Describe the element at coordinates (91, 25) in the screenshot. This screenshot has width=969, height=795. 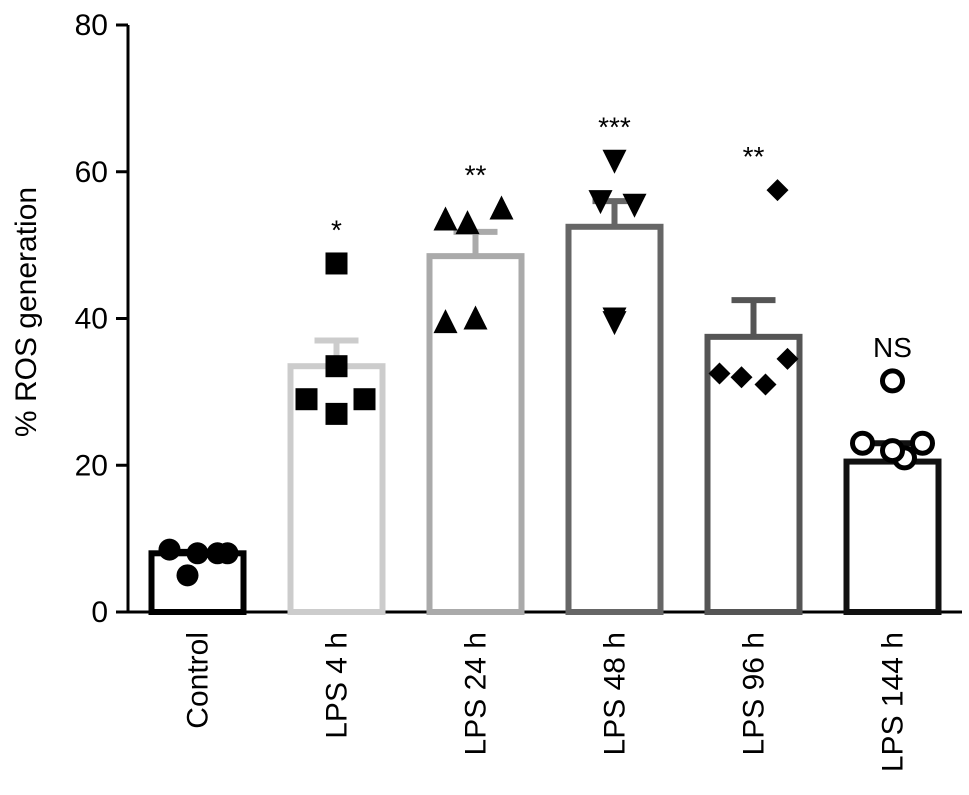
I see `y-tick-label: 80` at that location.